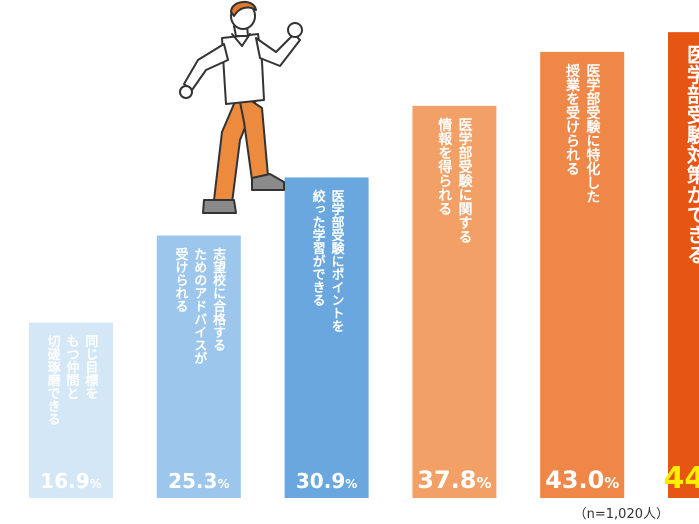 The image size is (699, 524). I want to click on bar-value-label-4: 37.8%, so click(454, 480).